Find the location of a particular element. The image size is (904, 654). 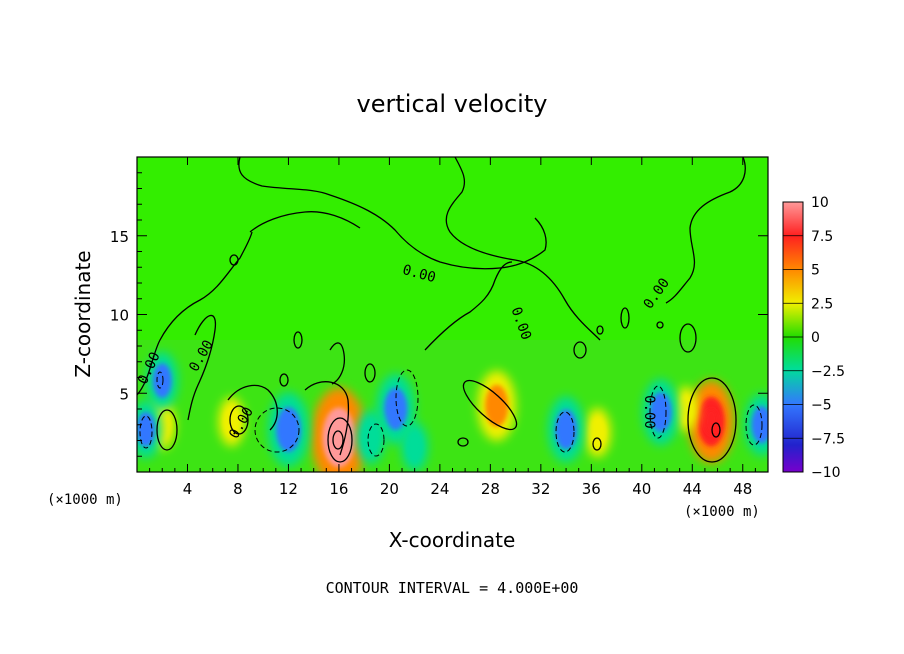

colorbar-tick-label: −7.5 is located at coordinates (828, 439).